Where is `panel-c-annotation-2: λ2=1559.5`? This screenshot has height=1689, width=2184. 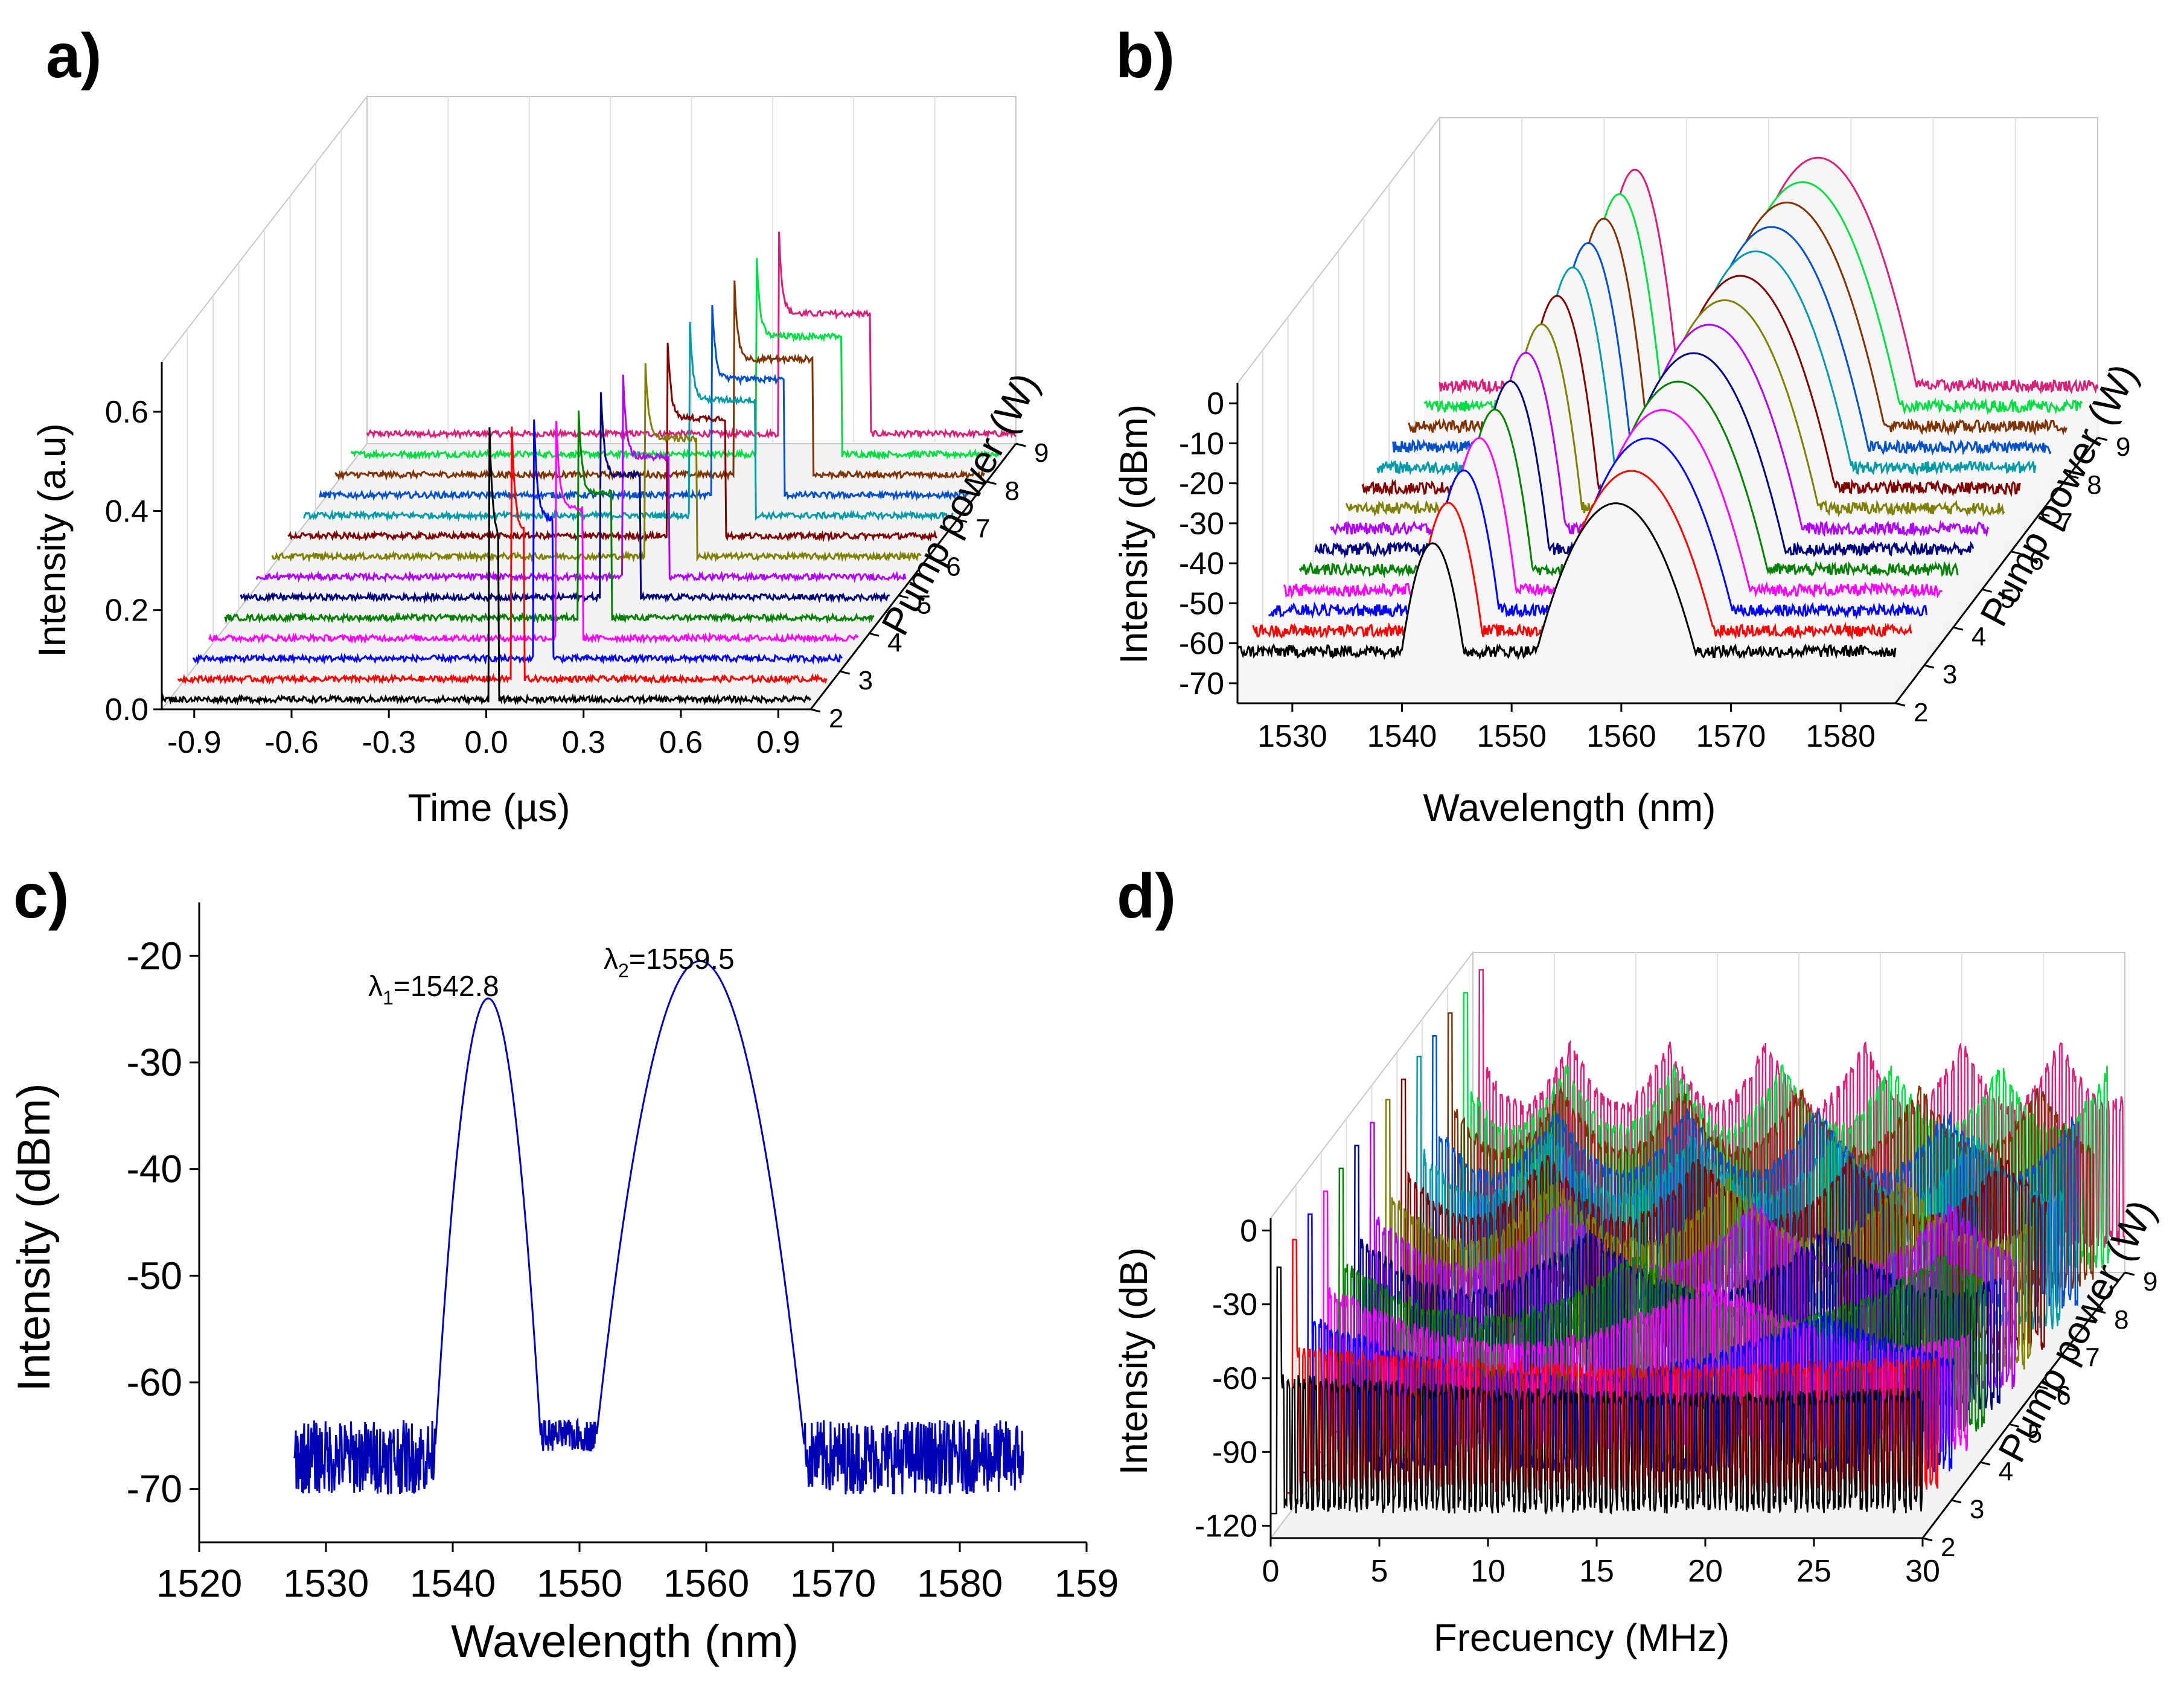 panel-c-annotation-2: λ2=1559.5 is located at coordinates (670, 962).